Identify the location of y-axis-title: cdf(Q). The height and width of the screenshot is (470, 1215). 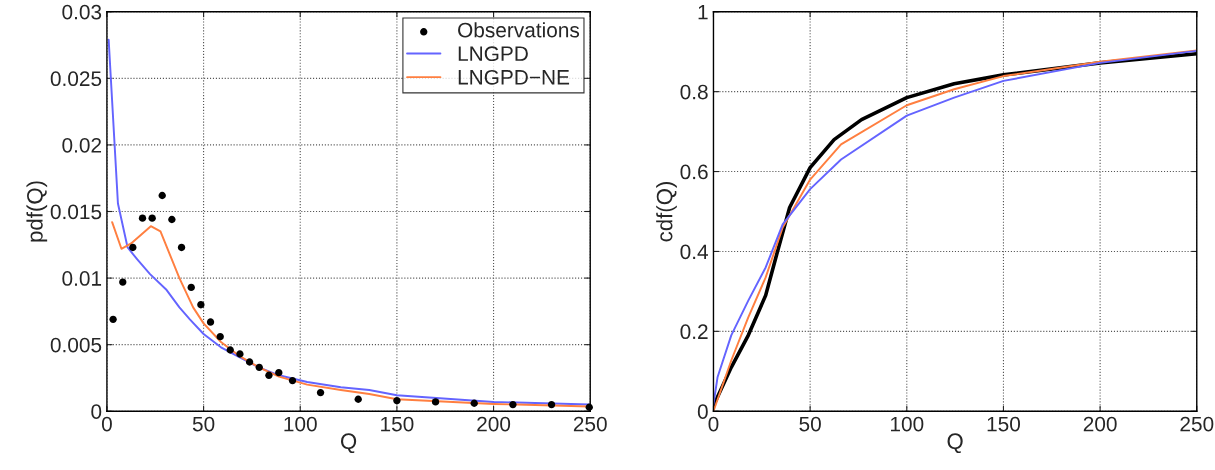
(666, 212).